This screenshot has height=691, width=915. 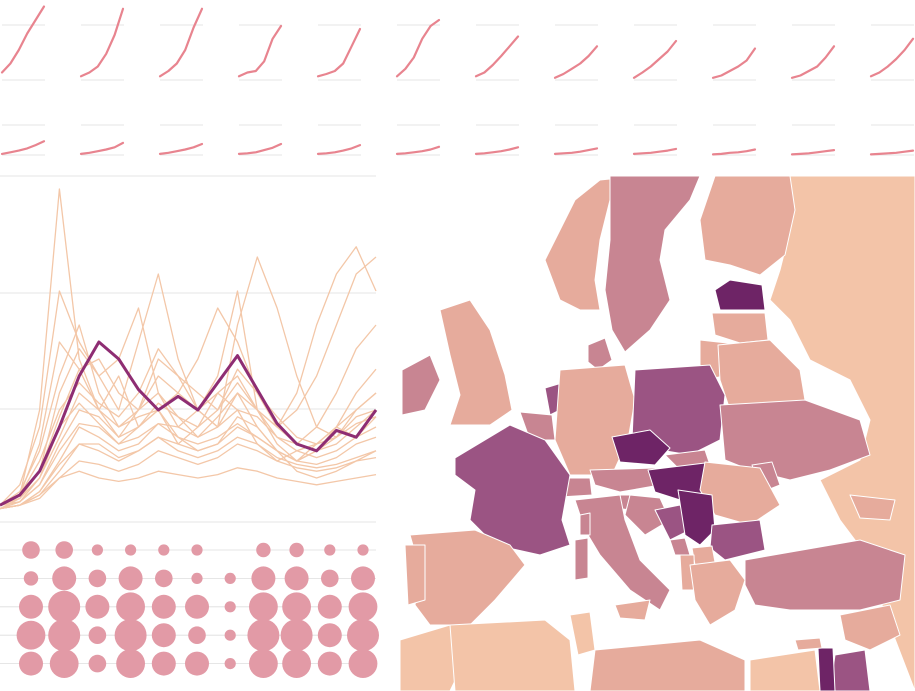 What do you see at coordinates (717, 592) in the screenshot?
I see `region-greece` at bounding box center [717, 592].